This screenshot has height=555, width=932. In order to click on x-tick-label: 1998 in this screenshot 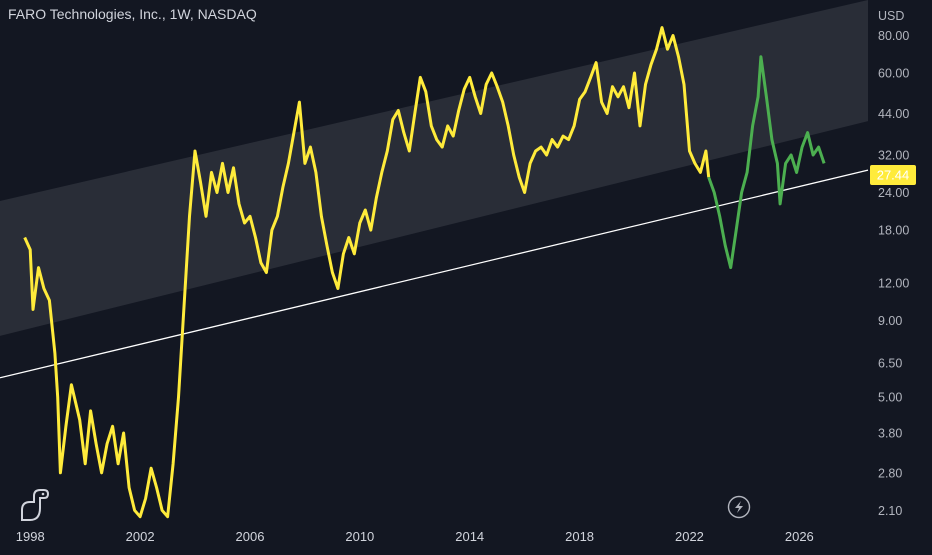, I will do `click(30, 536)`.